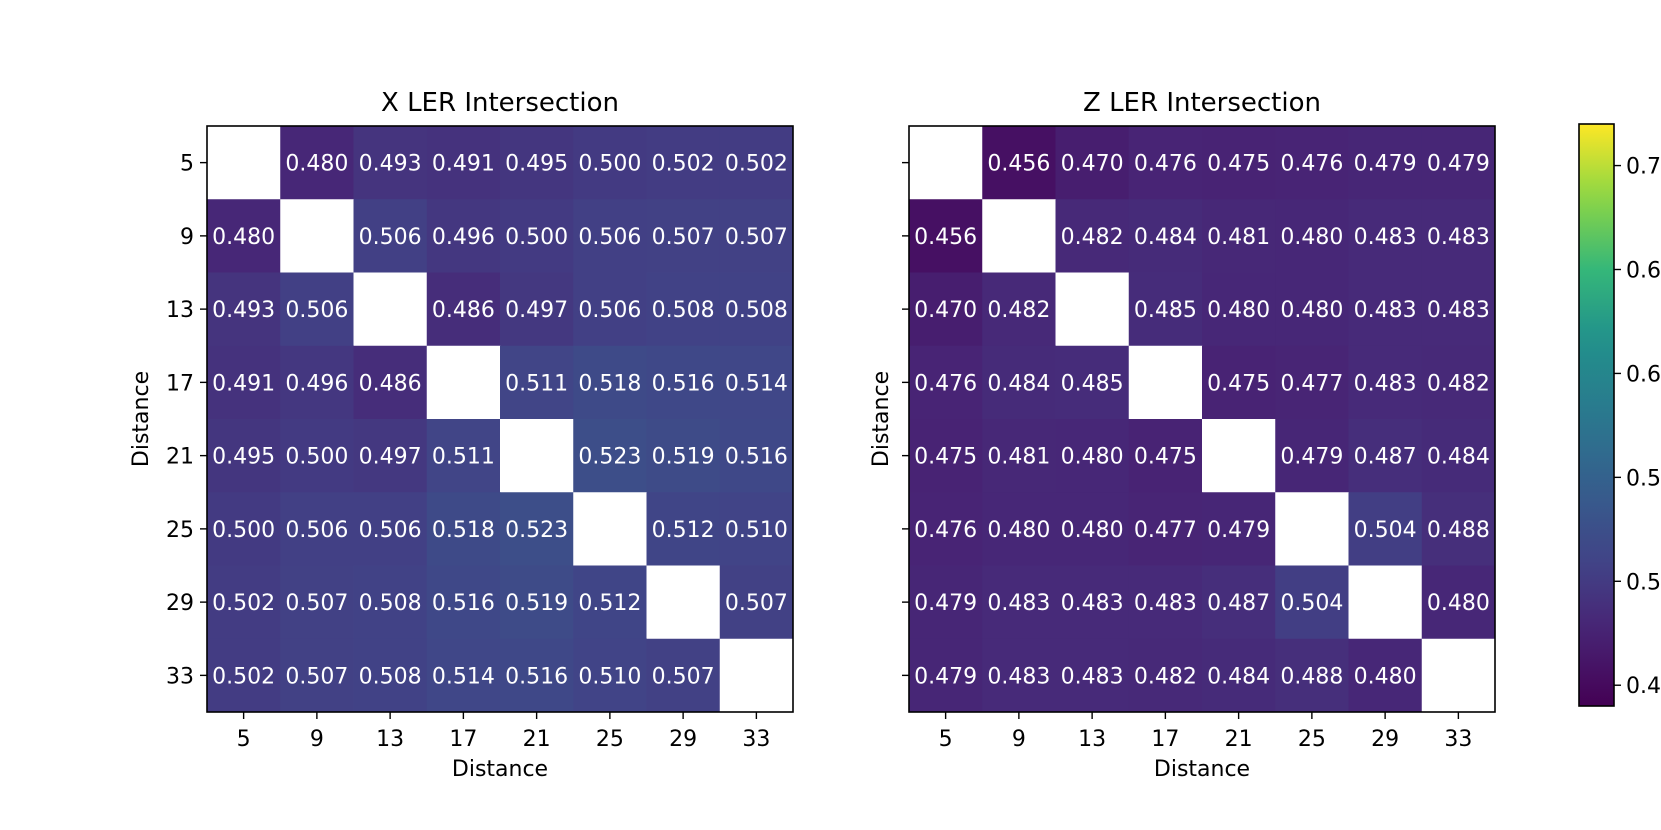 This screenshot has height=830, width=1661. What do you see at coordinates (390, 603) in the screenshot?
I see `x-heatmap-cell-label: 0.508` at bounding box center [390, 603].